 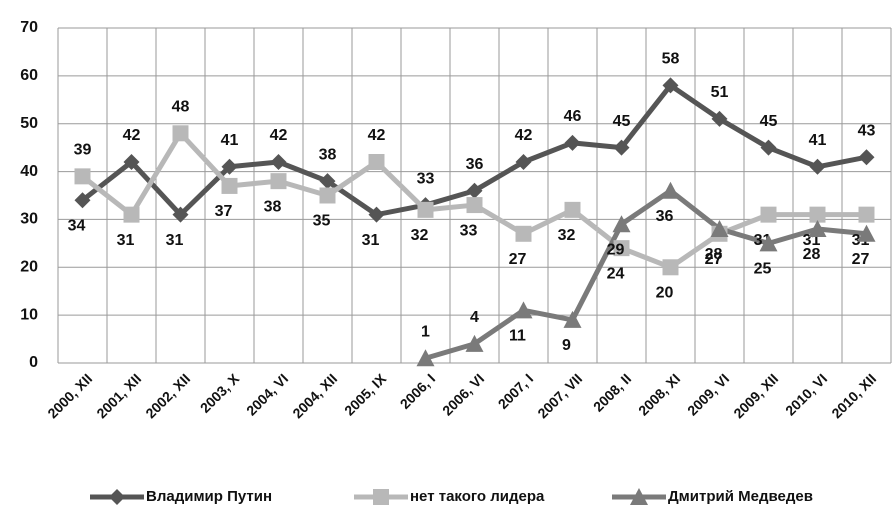 What do you see at coordinates (665, 293) in the screenshot?
I see `data-label: 20` at bounding box center [665, 293].